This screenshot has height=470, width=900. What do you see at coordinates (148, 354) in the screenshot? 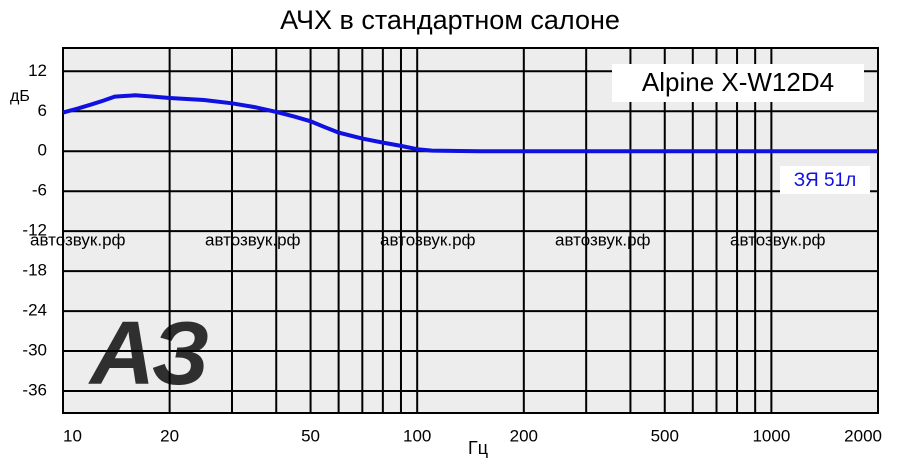
I see `watermark-logo: АЗ` at bounding box center [148, 354].